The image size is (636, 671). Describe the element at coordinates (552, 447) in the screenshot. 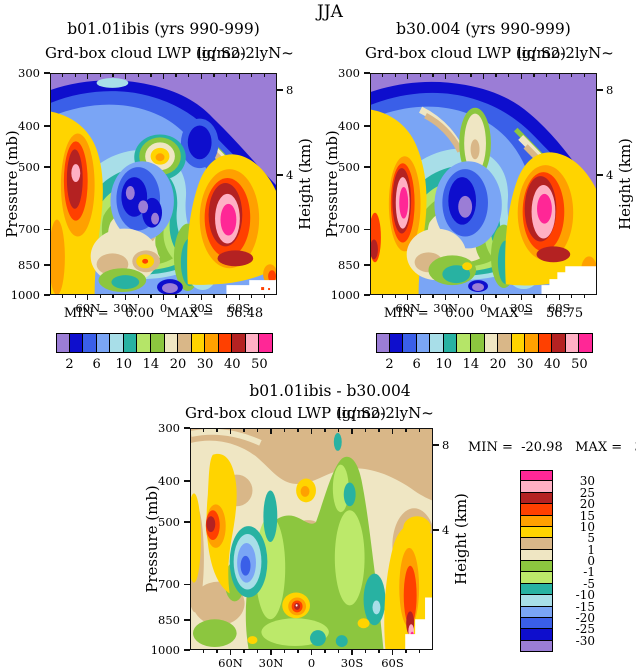

I see `panel-diff-minmax: MIN = -20.98 MAX = 36.01` at that location.